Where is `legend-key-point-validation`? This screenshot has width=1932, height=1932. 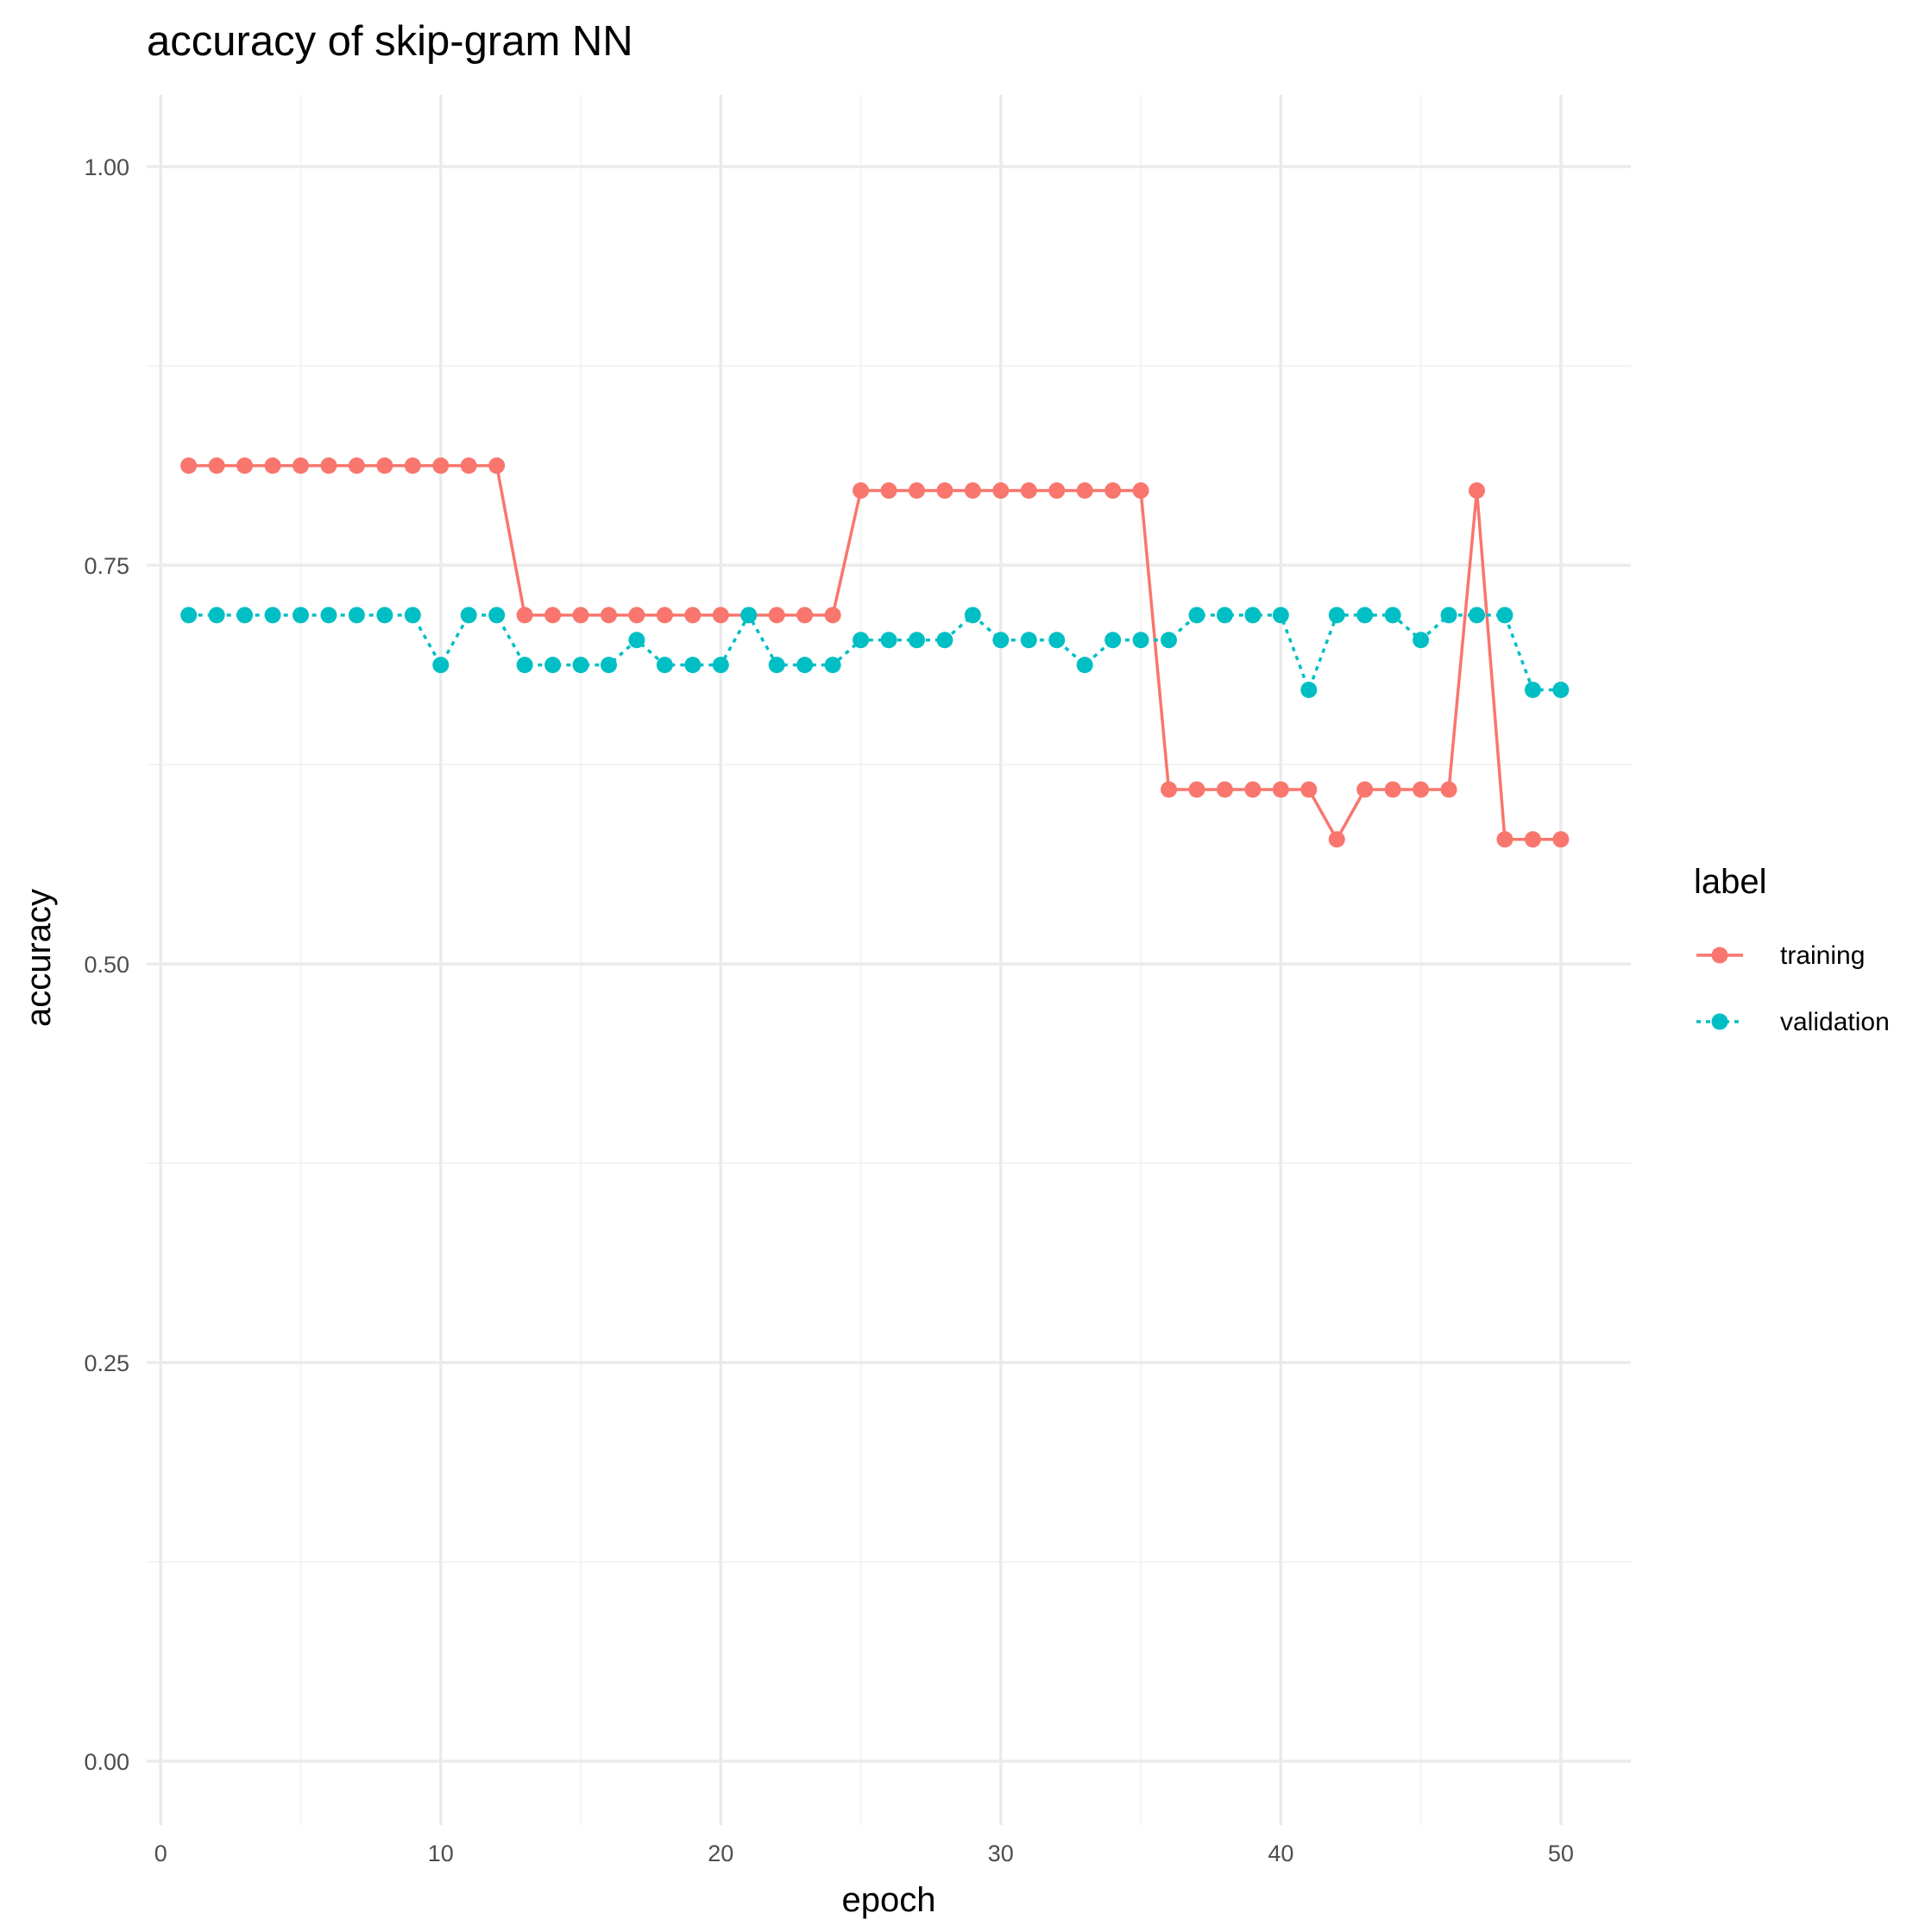 legend-key-point-validation is located at coordinates (1719, 1021).